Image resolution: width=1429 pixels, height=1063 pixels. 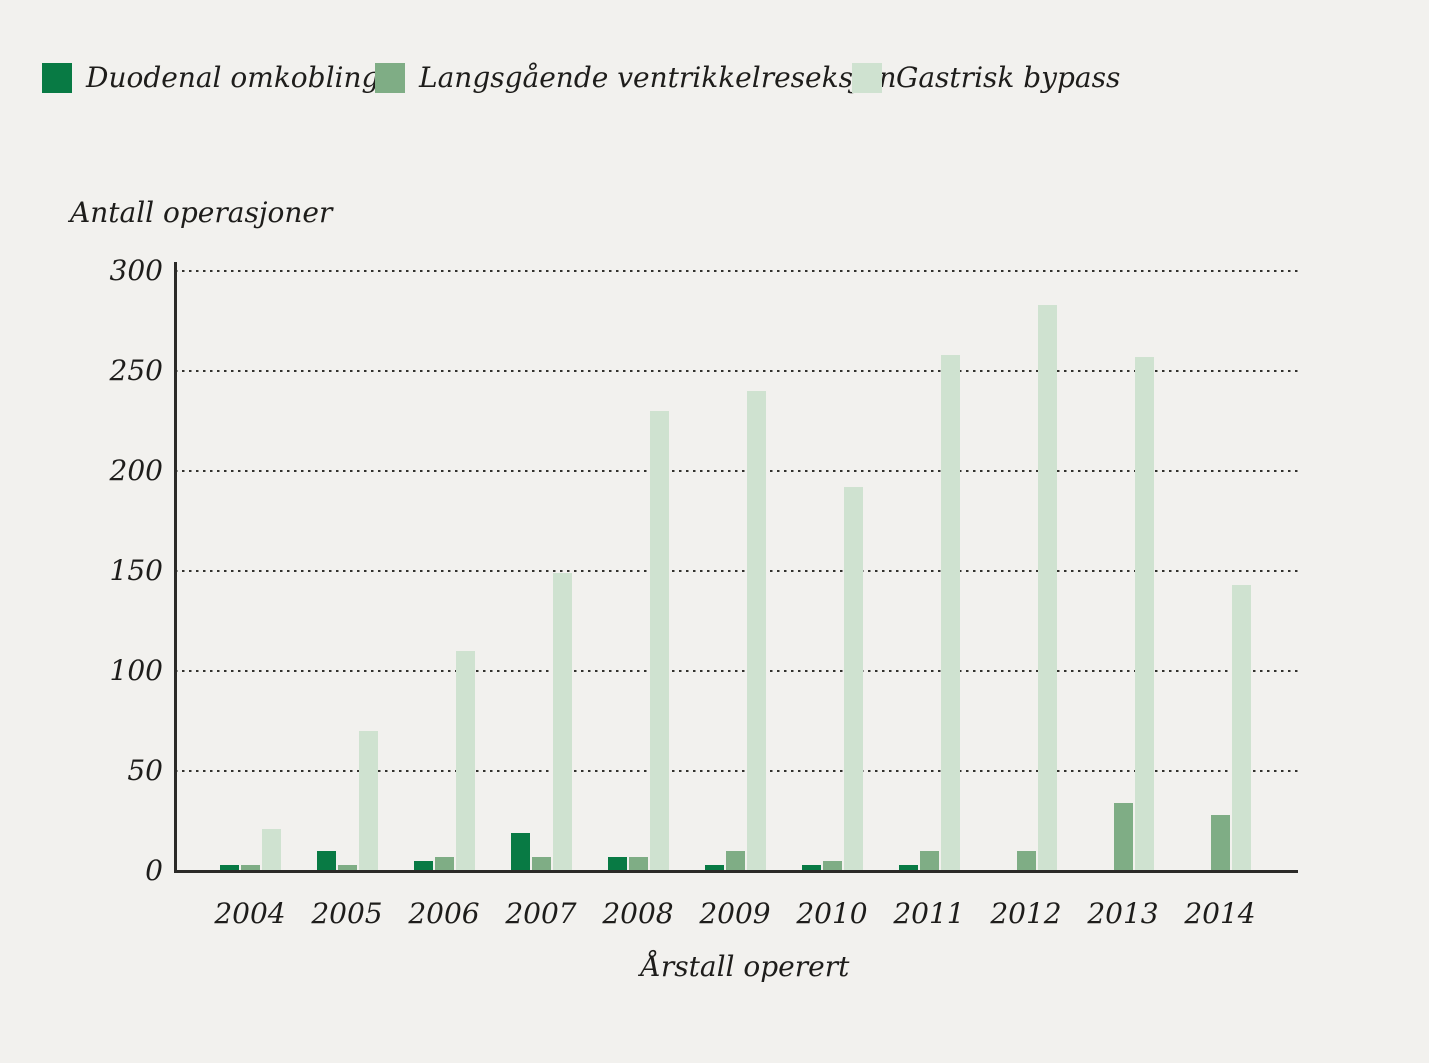 I want to click on legend-item-langsgaende-ventrikkelreseksjon: Langsgående ventrikkelreseksjon, so click(x=636, y=78).